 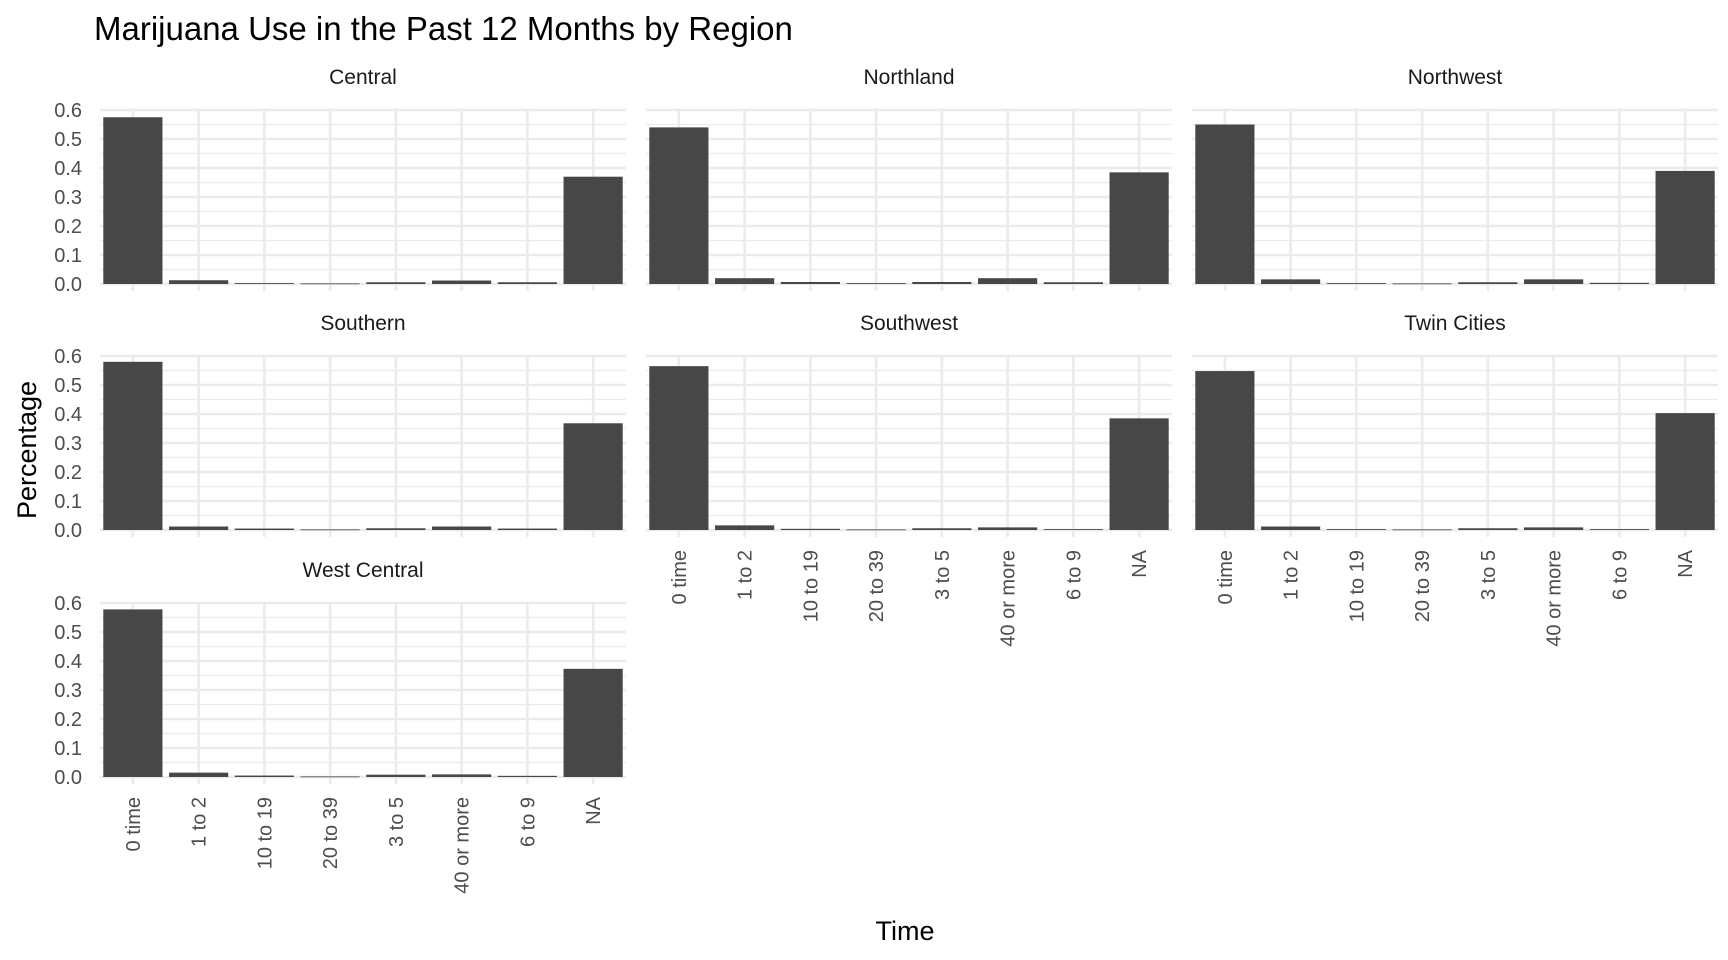 What do you see at coordinates (1225, 450) in the screenshot?
I see `bar-twin-cities-0-time` at bounding box center [1225, 450].